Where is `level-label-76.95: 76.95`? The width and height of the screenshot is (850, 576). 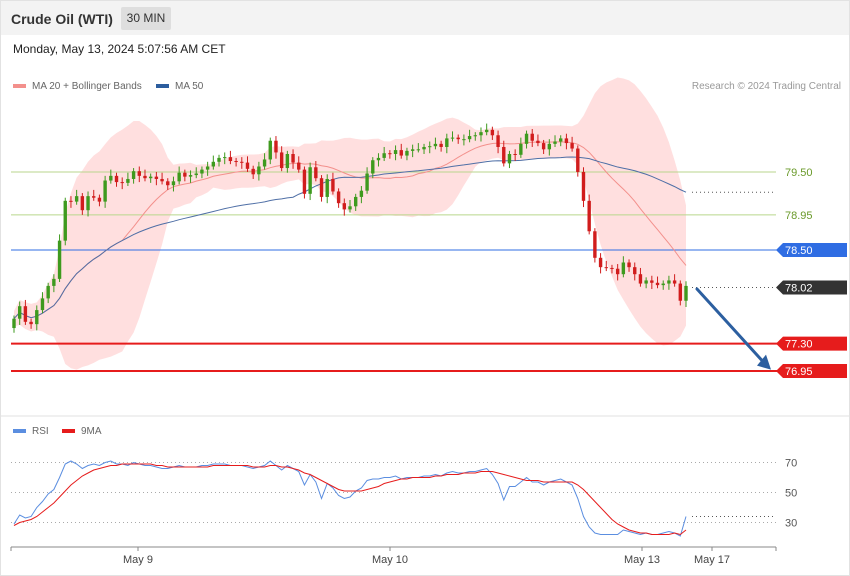 level-label-76.95: 76.95 is located at coordinates (799, 372).